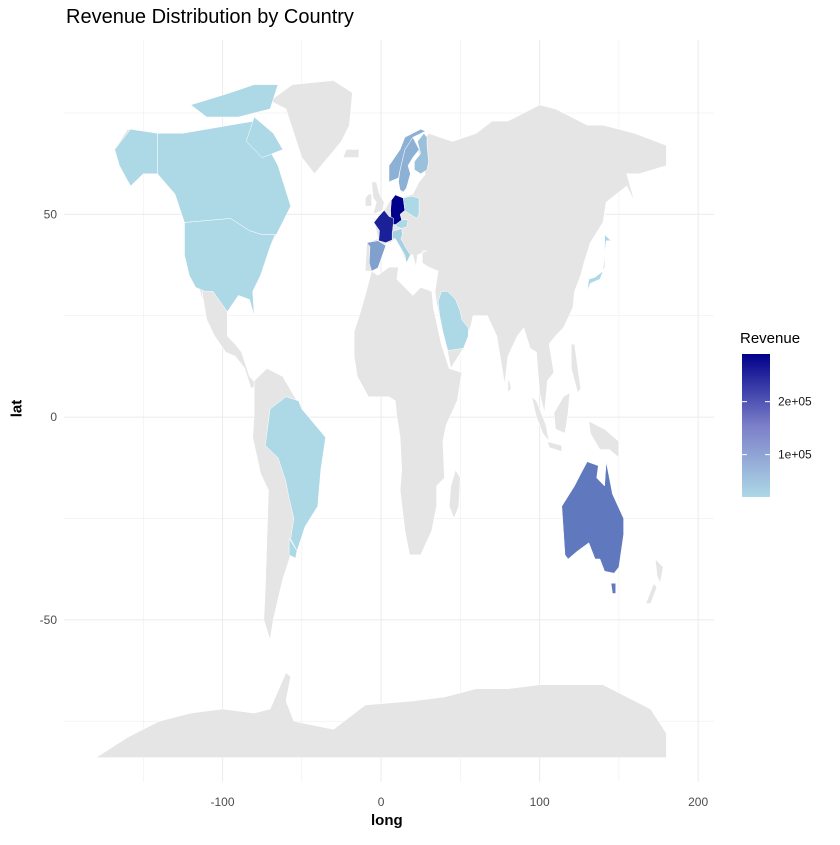 This screenshot has height=845, width=840. I want to click on iceland-land, so click(351, 153).